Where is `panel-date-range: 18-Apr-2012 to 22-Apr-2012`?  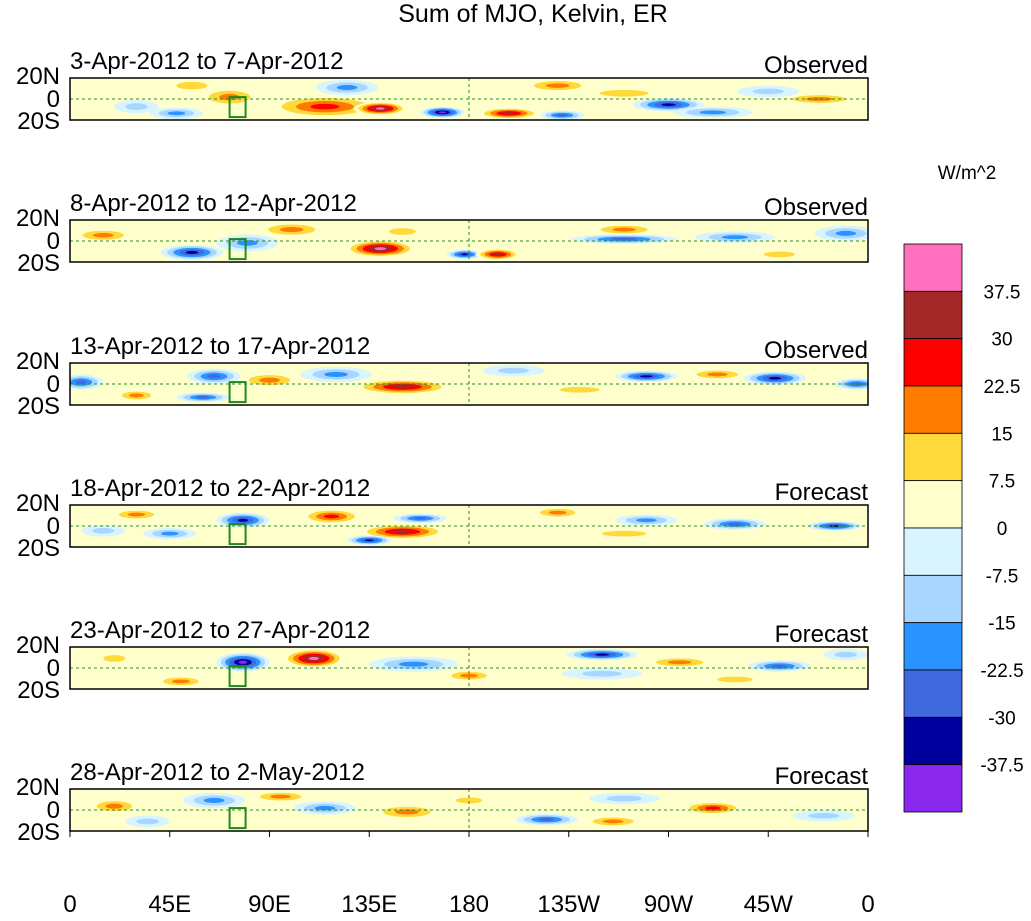 panel-date-range: 18-Apr-2012 to 22-Apr-2012 is located at coordinates (220, 488).